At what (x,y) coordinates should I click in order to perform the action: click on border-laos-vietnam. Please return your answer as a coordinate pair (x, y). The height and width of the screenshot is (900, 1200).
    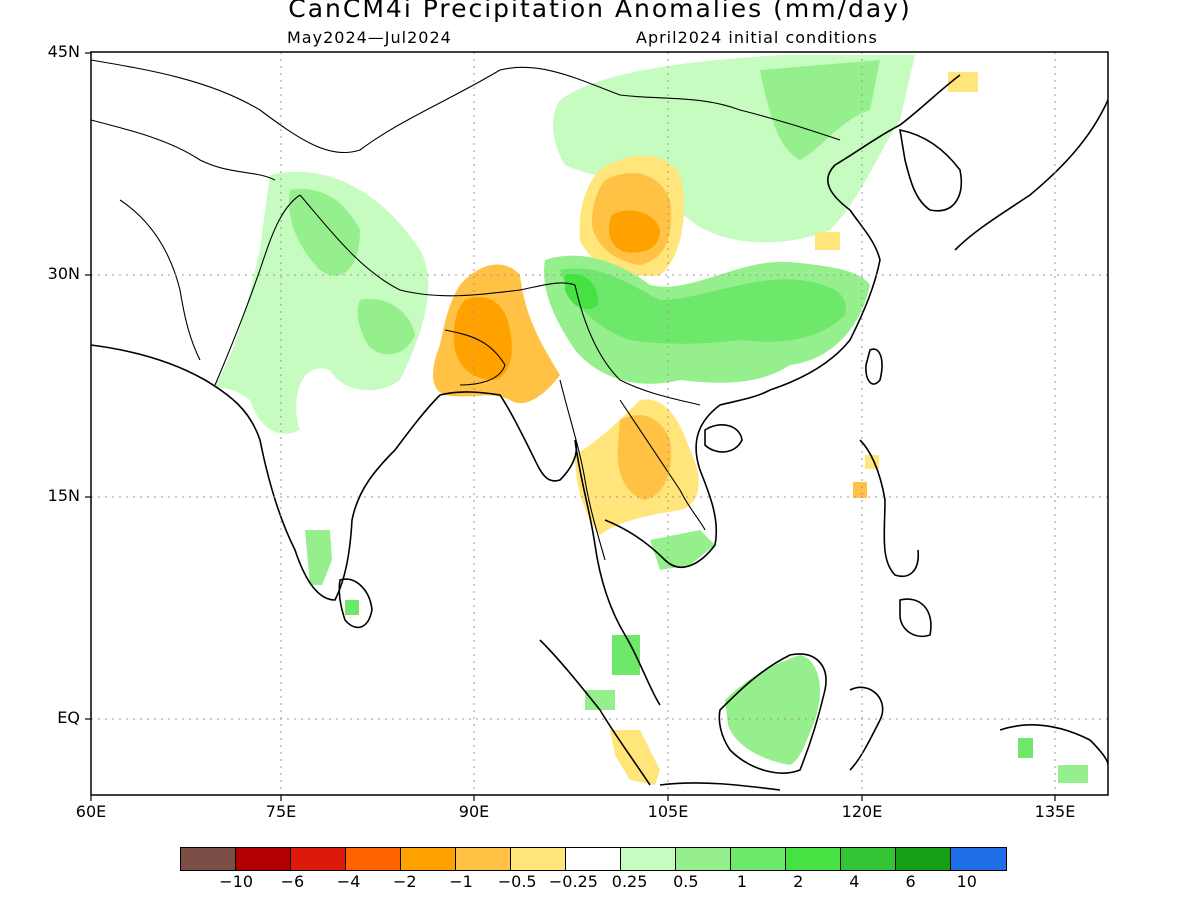
    Looking at the image, I should click on (662, 465).